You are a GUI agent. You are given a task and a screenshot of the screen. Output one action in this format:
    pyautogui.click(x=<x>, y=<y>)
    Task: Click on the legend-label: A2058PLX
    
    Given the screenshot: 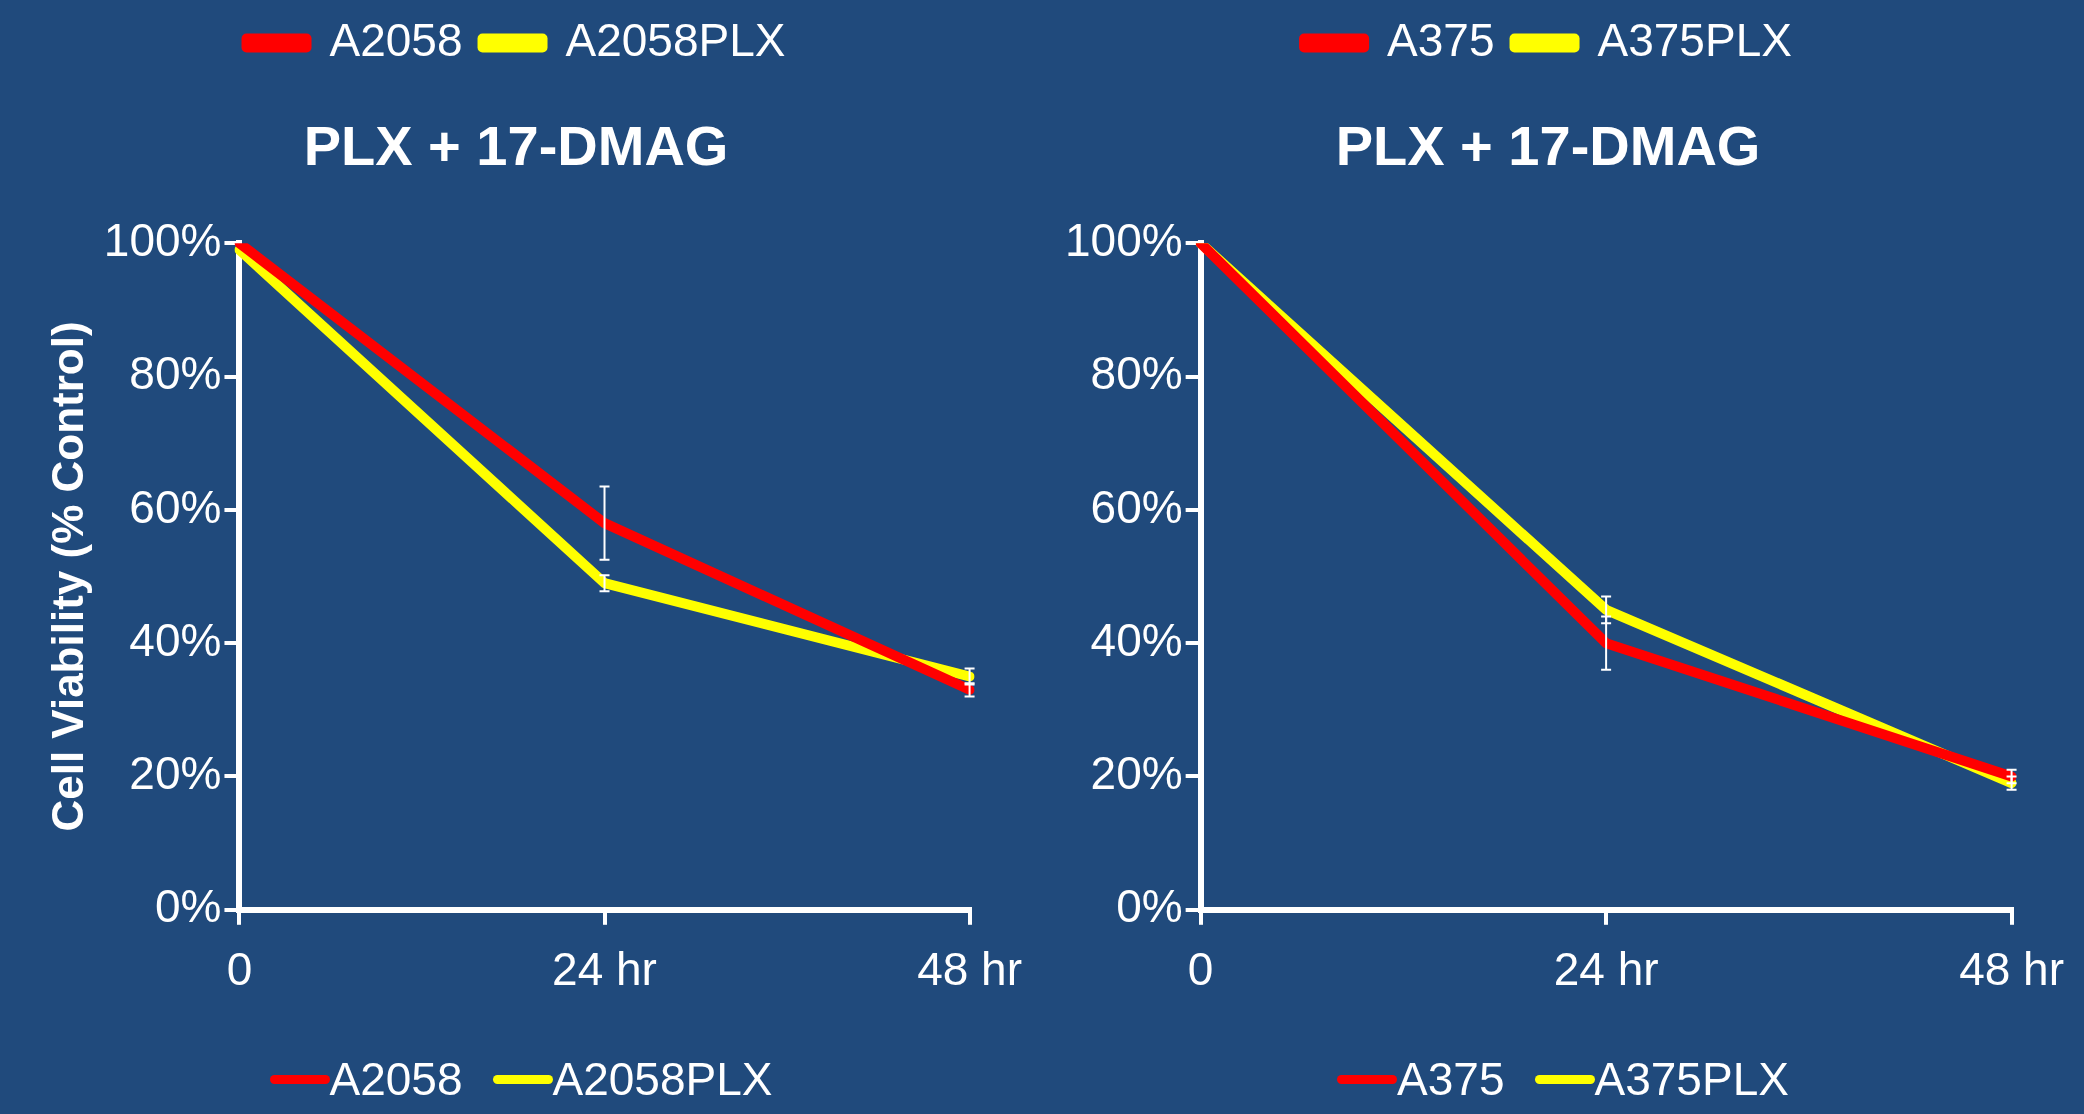 What is the action you would take?
    pyautogui.click(x=675, y=39)
    